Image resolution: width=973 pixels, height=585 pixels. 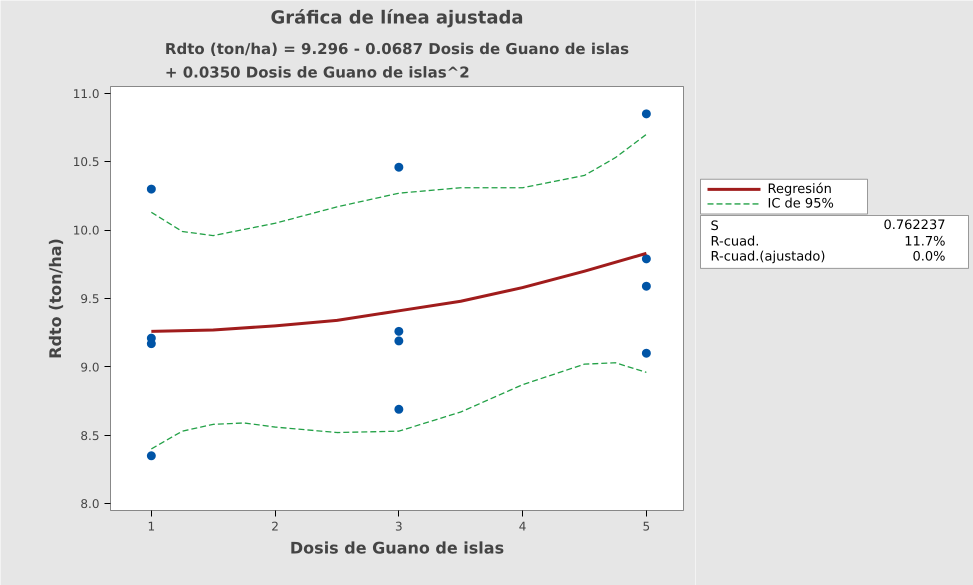 I want to click on chart-subtitle: Rdto (ton/ha) = 9.296 - 0.0687 Dosis de Guano de islas + 0.0350 Dosis de Guano de islas^2, so click(x=397, y=61).